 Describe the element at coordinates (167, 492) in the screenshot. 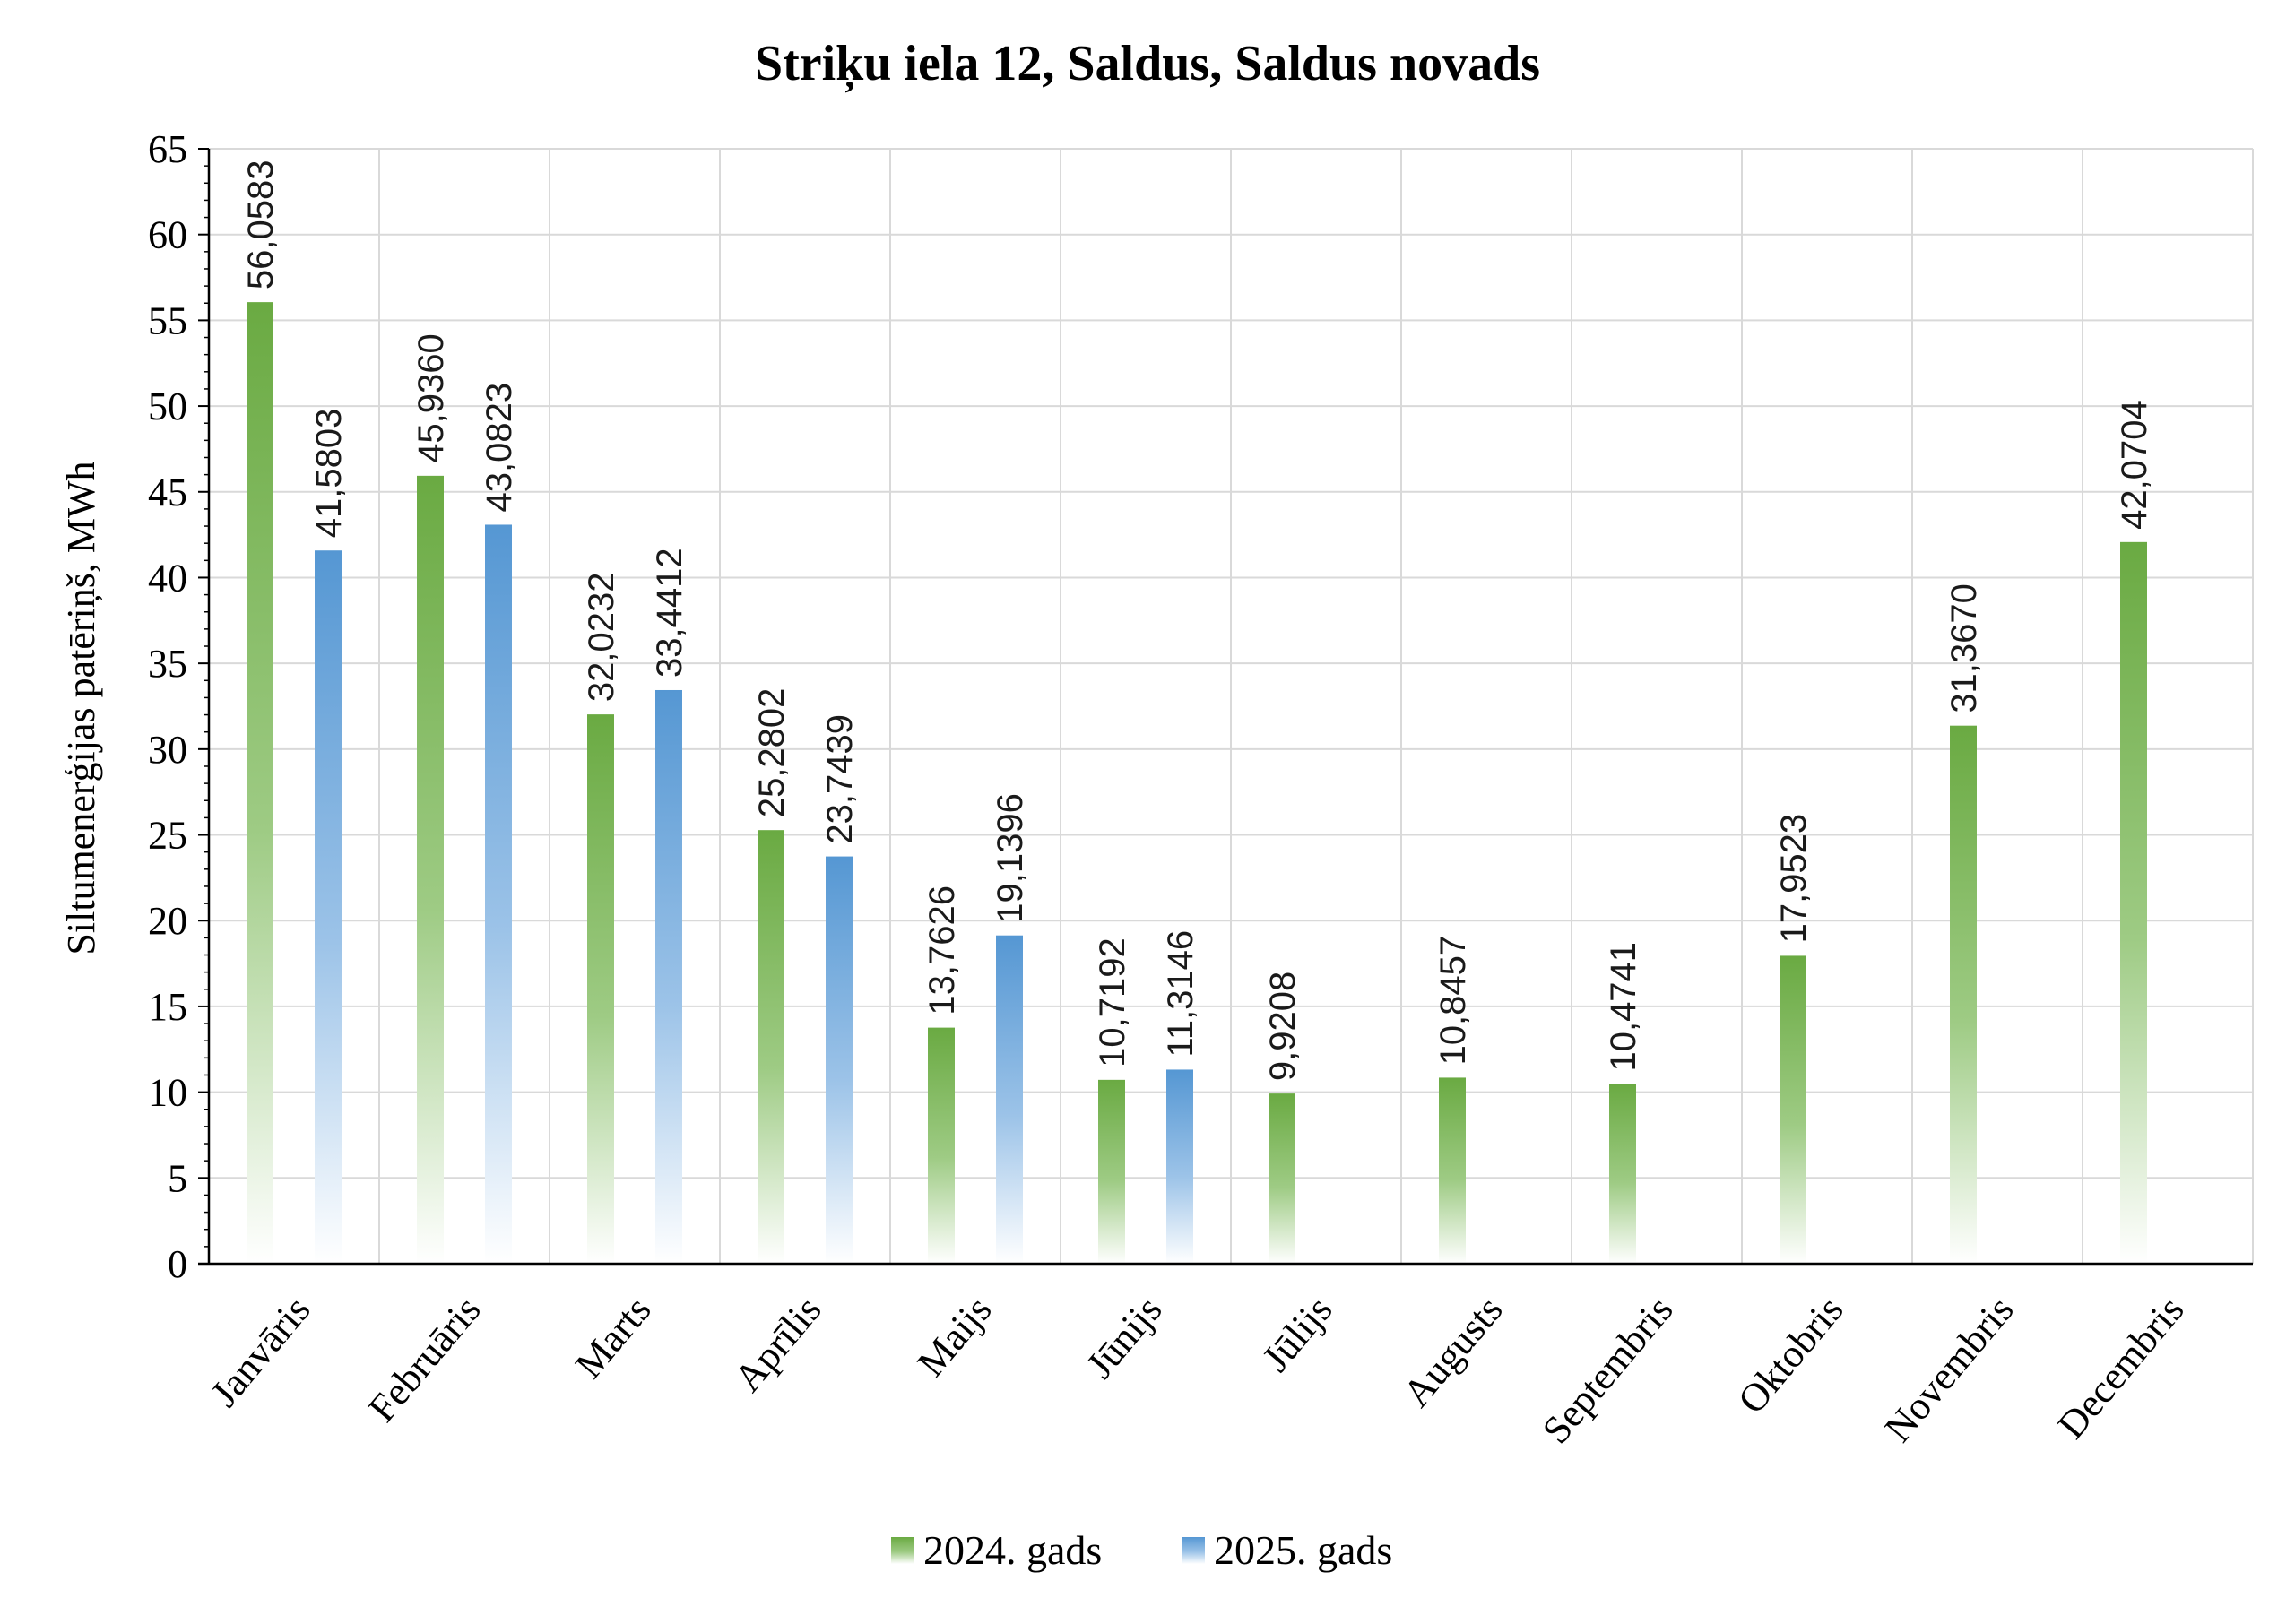

I see `y-tick-label: 45` at that location.